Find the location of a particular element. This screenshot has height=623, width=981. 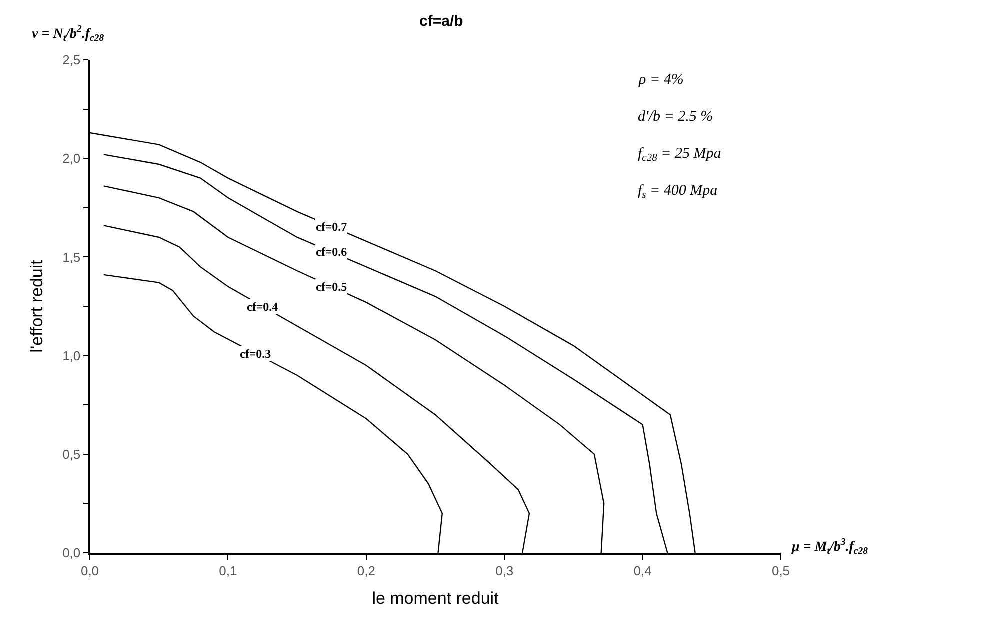

series-label: cf=0.5 is located at coordinates (332, 287).